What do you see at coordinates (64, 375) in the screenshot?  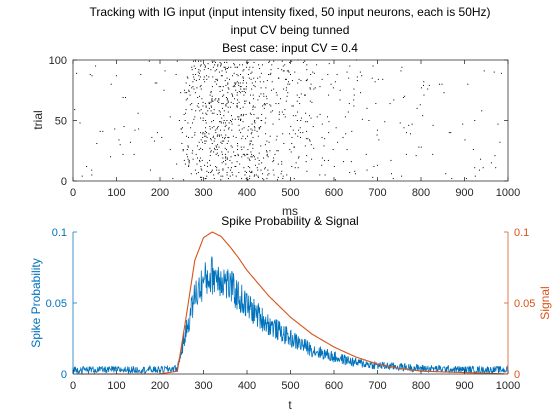 I see `probability-left-y-tick-label: 0` at bounding box center [64, 375].